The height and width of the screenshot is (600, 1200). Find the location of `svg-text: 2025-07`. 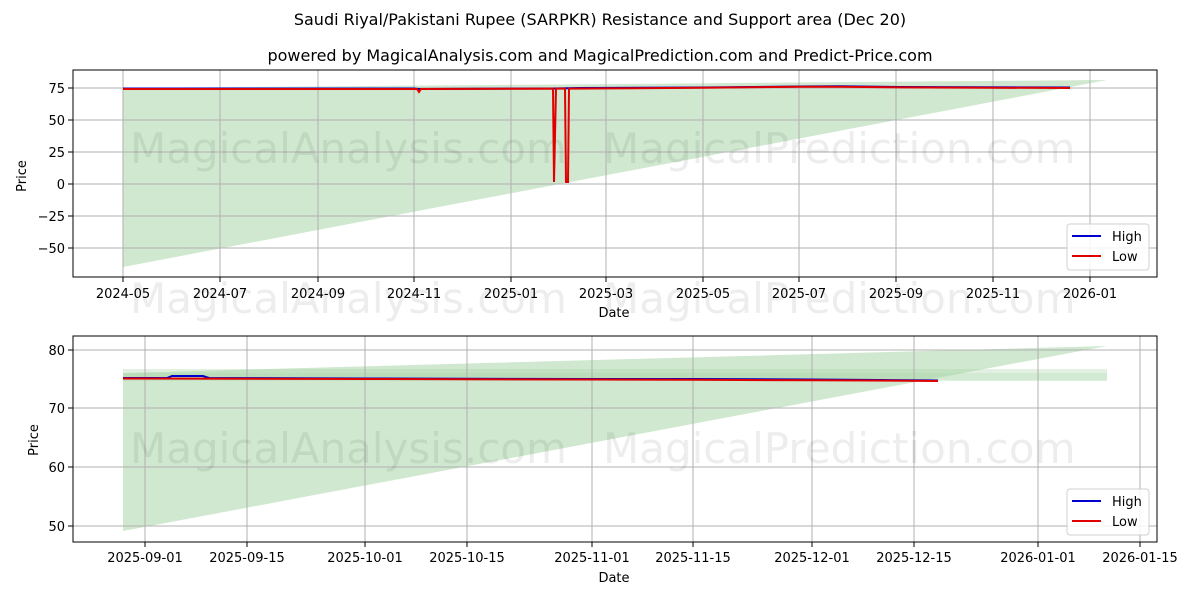

svg-text: 2025-07 is located at coordinates (799, 294).